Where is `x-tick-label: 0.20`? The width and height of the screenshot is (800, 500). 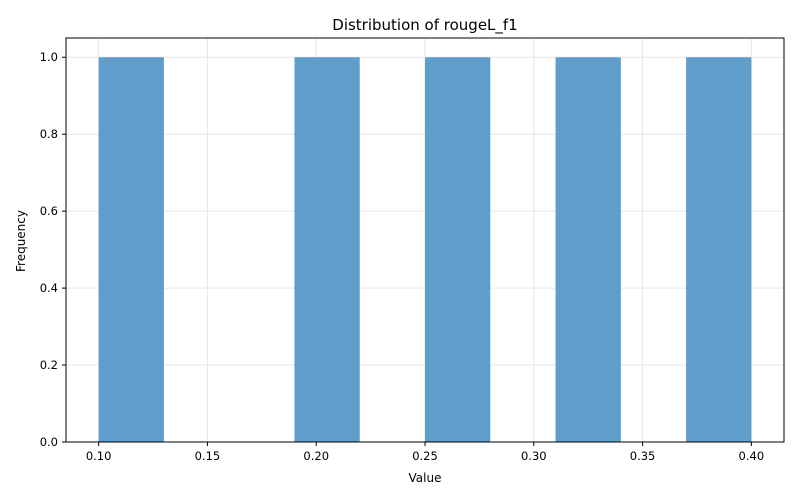
x-tick-label: 0.20 is located at coordinates (316, 456).